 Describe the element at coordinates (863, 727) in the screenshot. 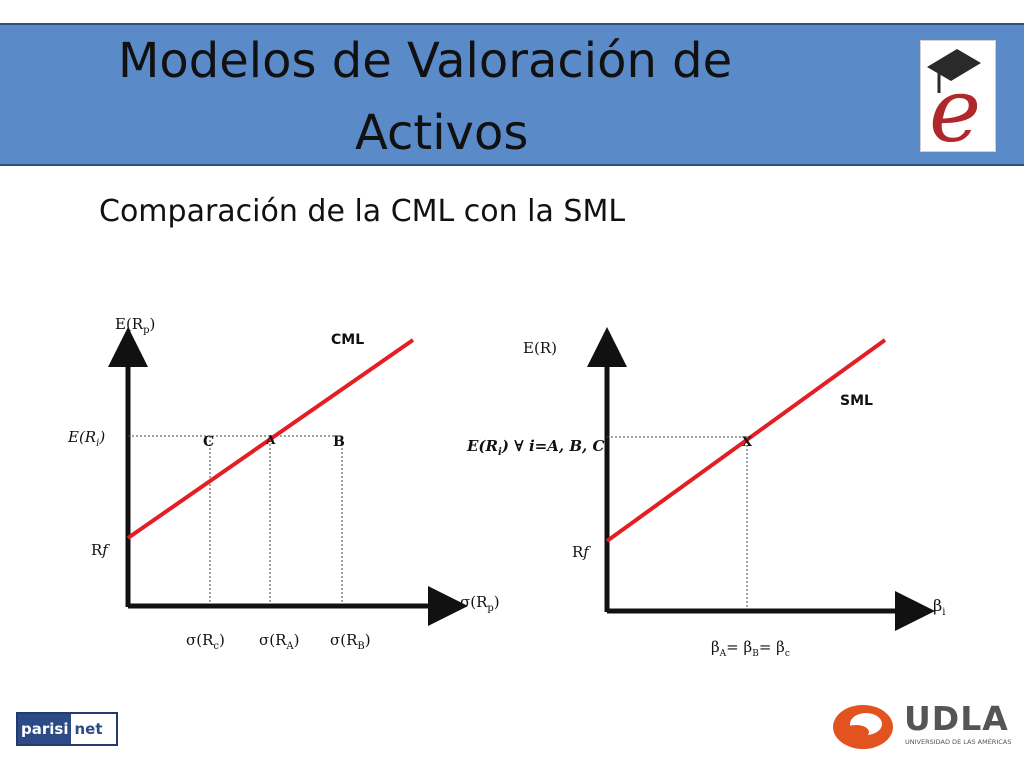

I see `udla-emblem-icon` at that location.